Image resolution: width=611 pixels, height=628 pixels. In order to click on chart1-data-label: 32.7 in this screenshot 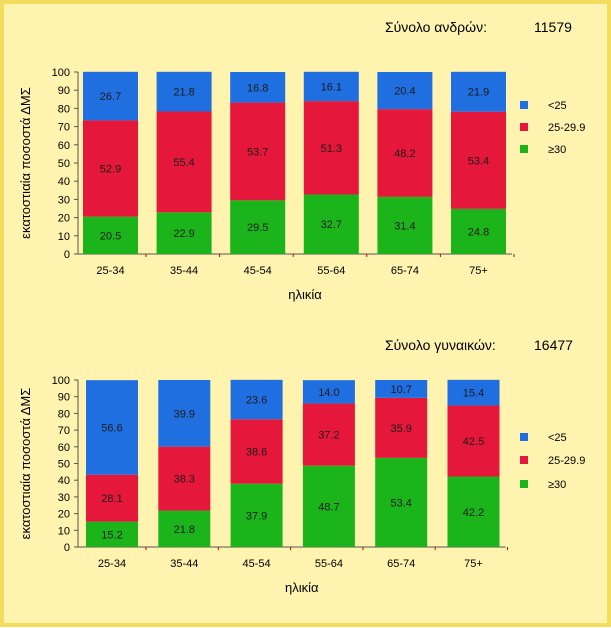, I will do `click(331, 225)`.